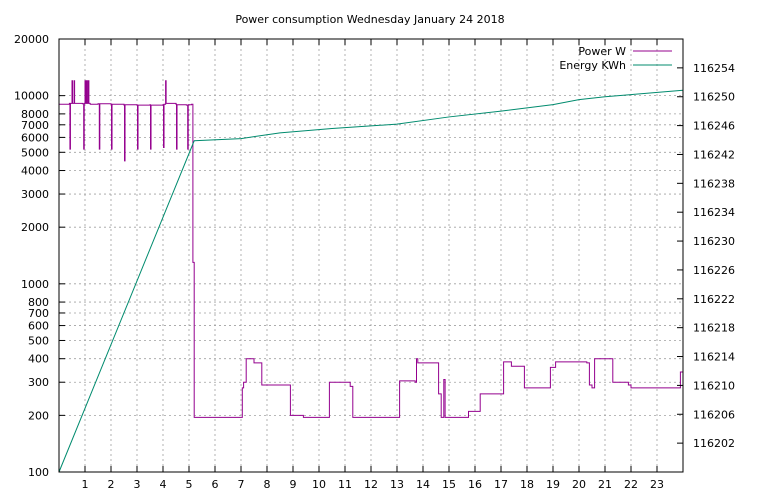 This screenshot has height=500, width=768. What do you see at coordinates (38, 326) in the screenshot?
I see `y-tick-label: 600` at bounding box center [38, 326].